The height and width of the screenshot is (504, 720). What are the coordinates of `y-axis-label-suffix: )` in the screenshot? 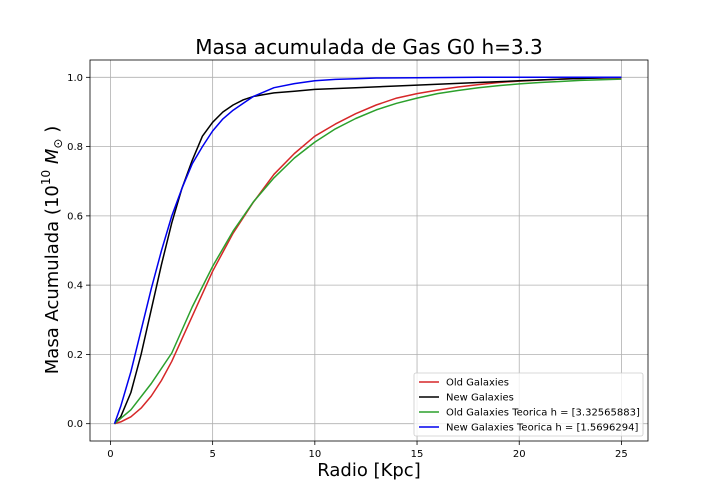 It's located at (52, 132).